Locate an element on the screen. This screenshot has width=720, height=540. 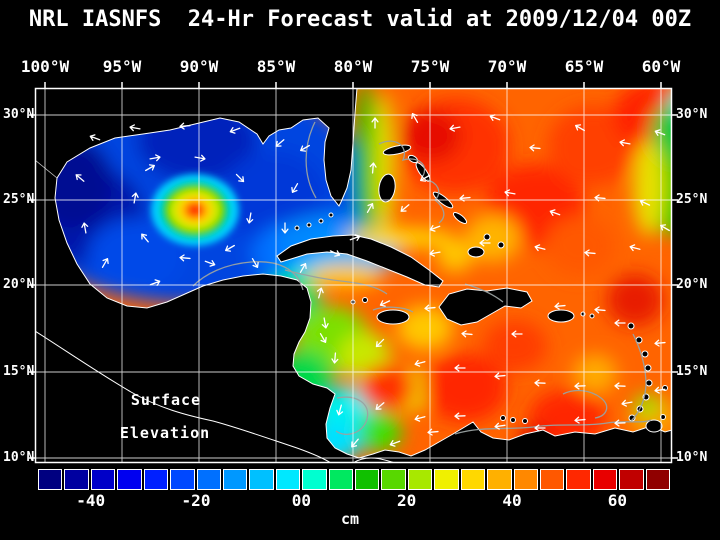
lon-tick-label: 80°W is located at coordinates (353, 66).